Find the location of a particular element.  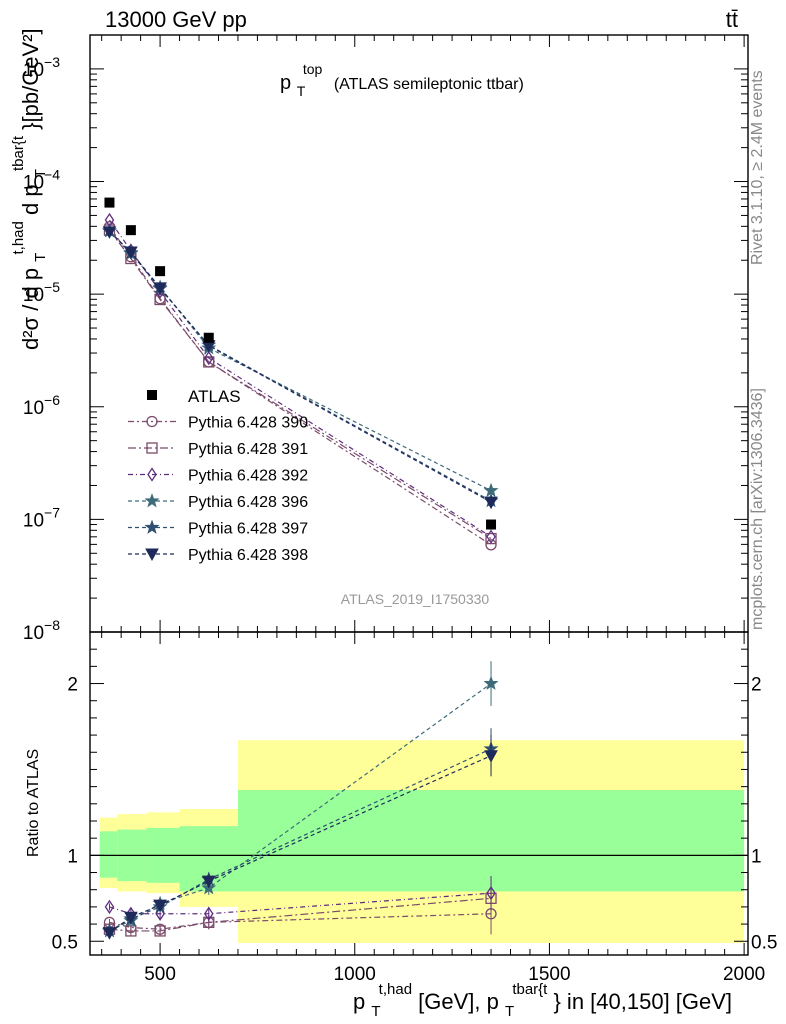

legend-label-5: Pythia 6.428 398 is located at coordinates (248, 555).